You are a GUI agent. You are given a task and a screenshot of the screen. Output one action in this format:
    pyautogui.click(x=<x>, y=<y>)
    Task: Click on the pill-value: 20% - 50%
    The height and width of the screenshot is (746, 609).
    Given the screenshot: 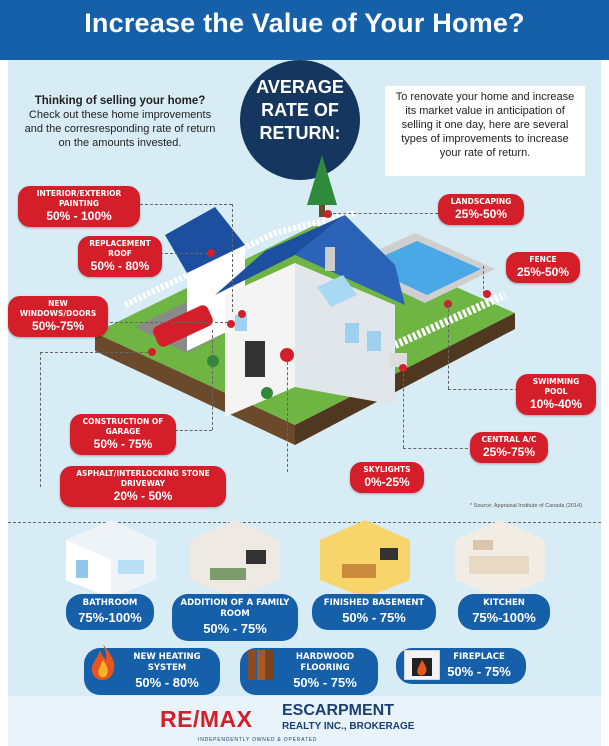 What is the action you would take?
    pyautogui.click(x=143, y=496)
    